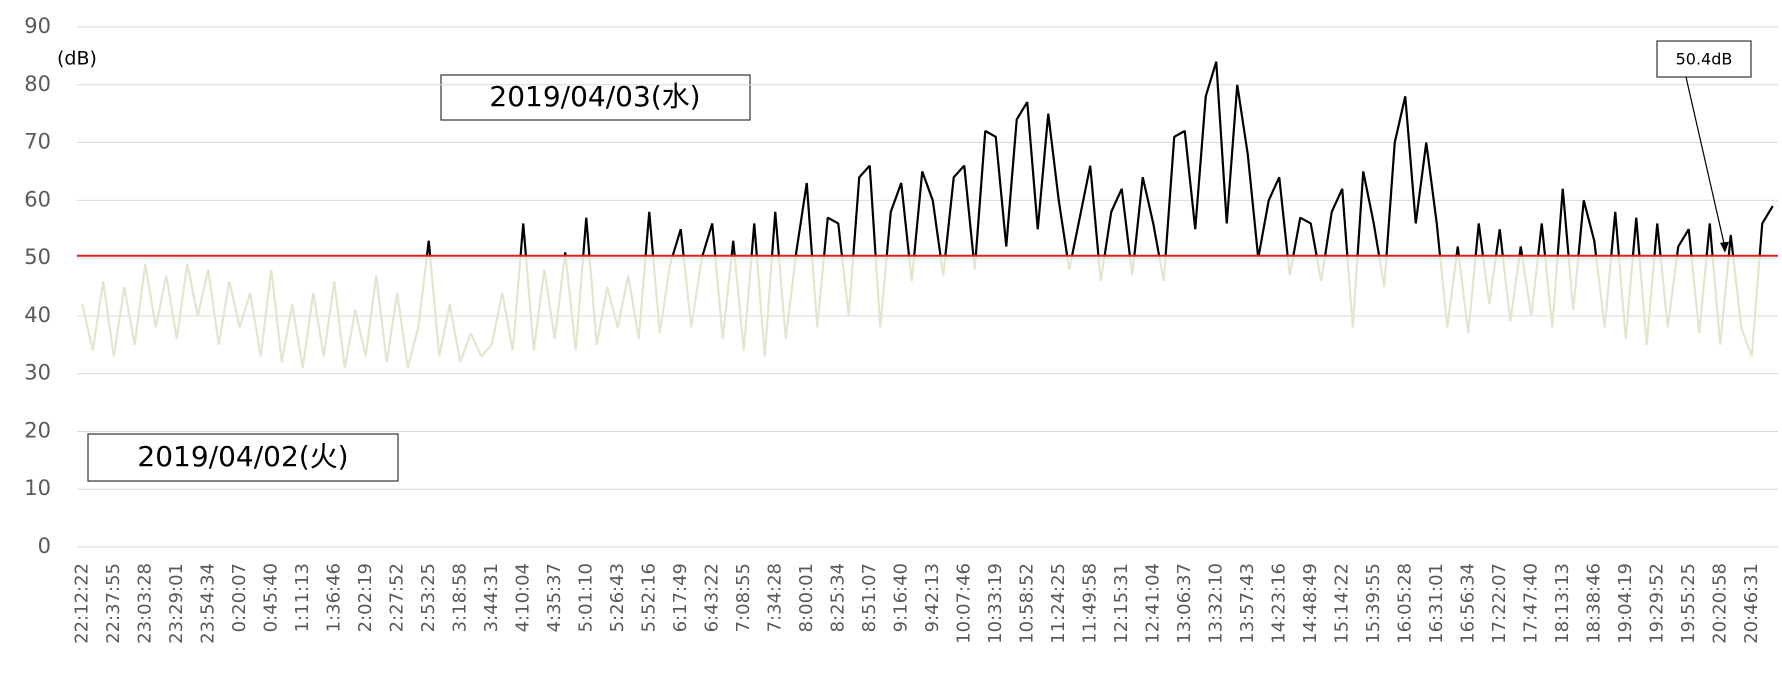  I want to click on arrow-head, so click(1724, 247).